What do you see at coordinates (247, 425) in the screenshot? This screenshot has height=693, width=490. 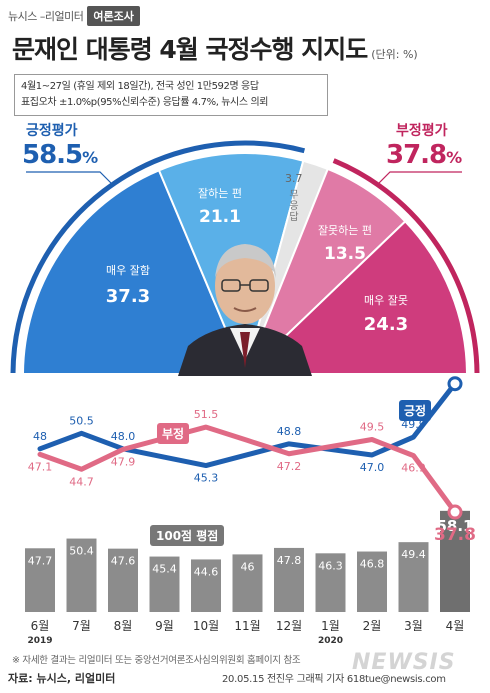 I see `line-positive` at bounding box center [247, 425].